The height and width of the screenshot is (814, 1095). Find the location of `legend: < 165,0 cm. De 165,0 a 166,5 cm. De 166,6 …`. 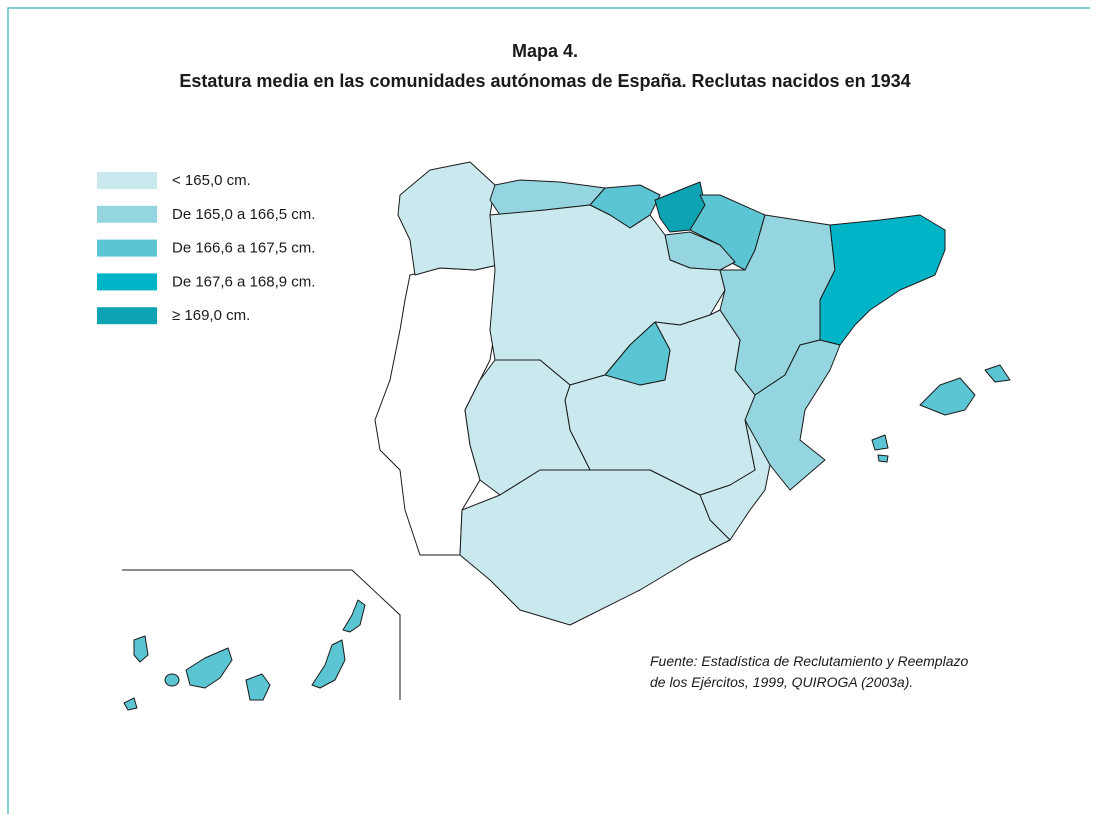

legend: < 165,0 cm. De 165,0 a 166,5 cm. De 166,6 … is located at coordinates (206, 248).